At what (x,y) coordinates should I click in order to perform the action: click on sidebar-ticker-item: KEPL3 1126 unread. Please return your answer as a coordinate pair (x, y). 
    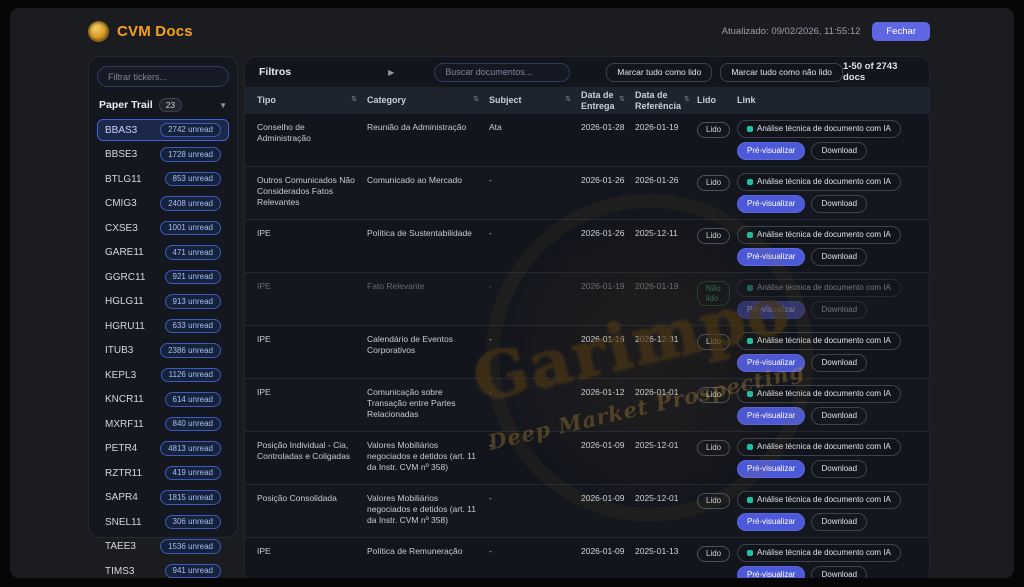
    Looking at the image, I should click on (163, 375).